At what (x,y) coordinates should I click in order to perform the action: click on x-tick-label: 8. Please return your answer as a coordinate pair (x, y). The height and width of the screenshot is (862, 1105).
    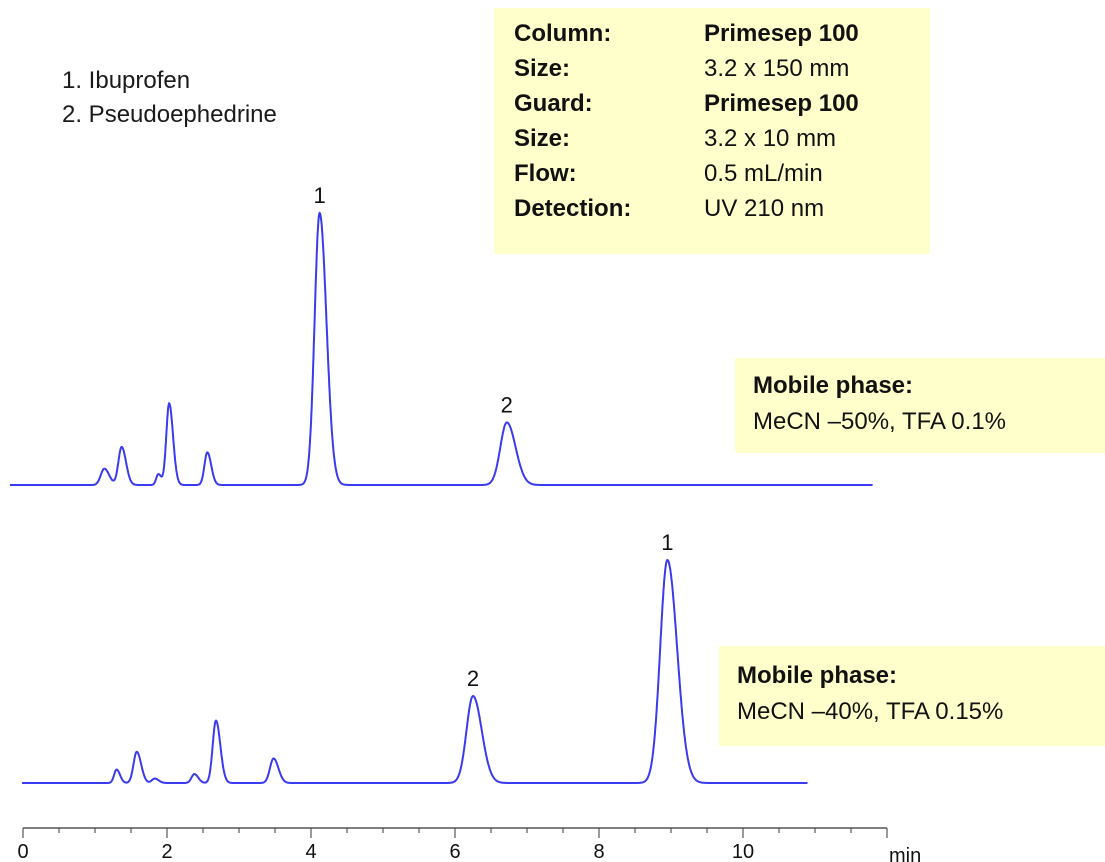
    Looking at the image, I should click on (598, 851).